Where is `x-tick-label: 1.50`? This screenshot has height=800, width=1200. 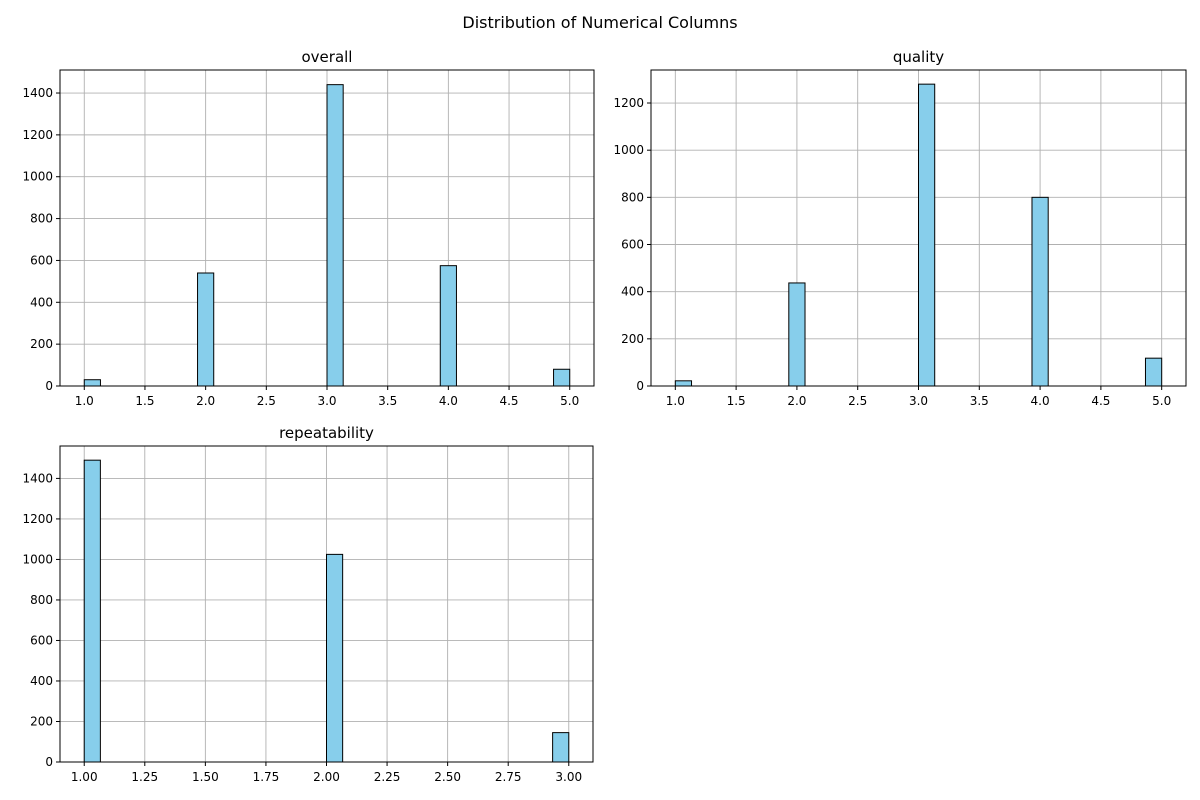
x-tick-label: 1.50 is located at coordinates (205, 777).